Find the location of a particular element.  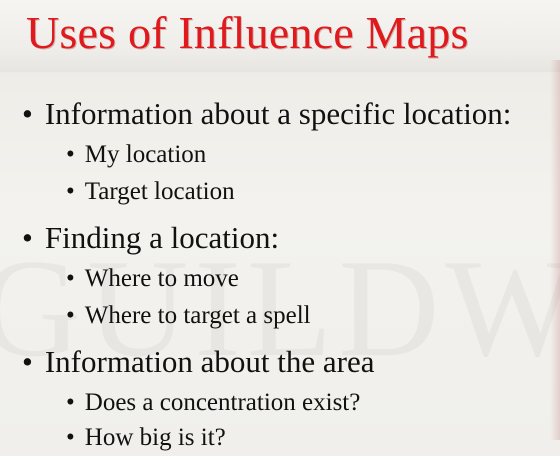

bullet-item-2: • Finding a location: is located at coordinates (150, 238).